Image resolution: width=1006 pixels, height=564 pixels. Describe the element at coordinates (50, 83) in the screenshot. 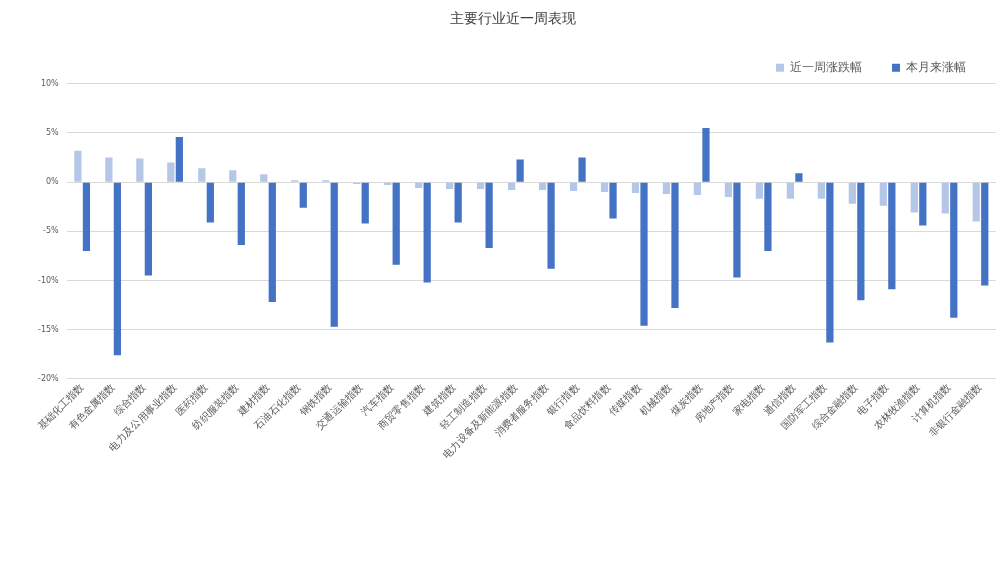

I see `y-tick-label: 10%` at that location.